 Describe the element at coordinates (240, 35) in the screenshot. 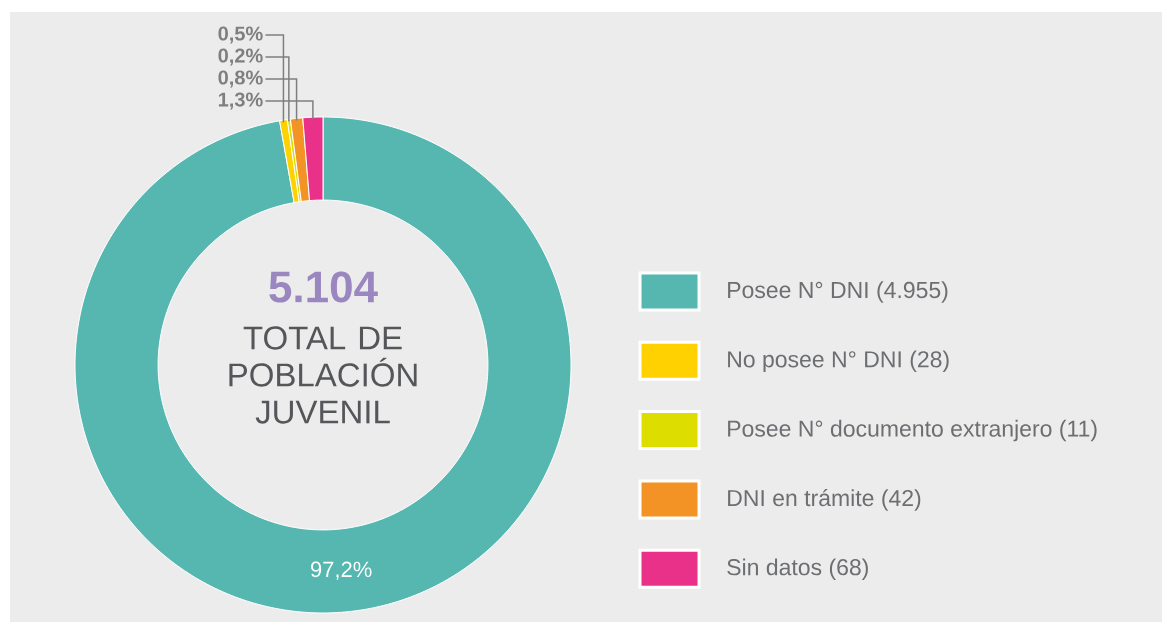

I see `data-label: 0,5%` at that location.